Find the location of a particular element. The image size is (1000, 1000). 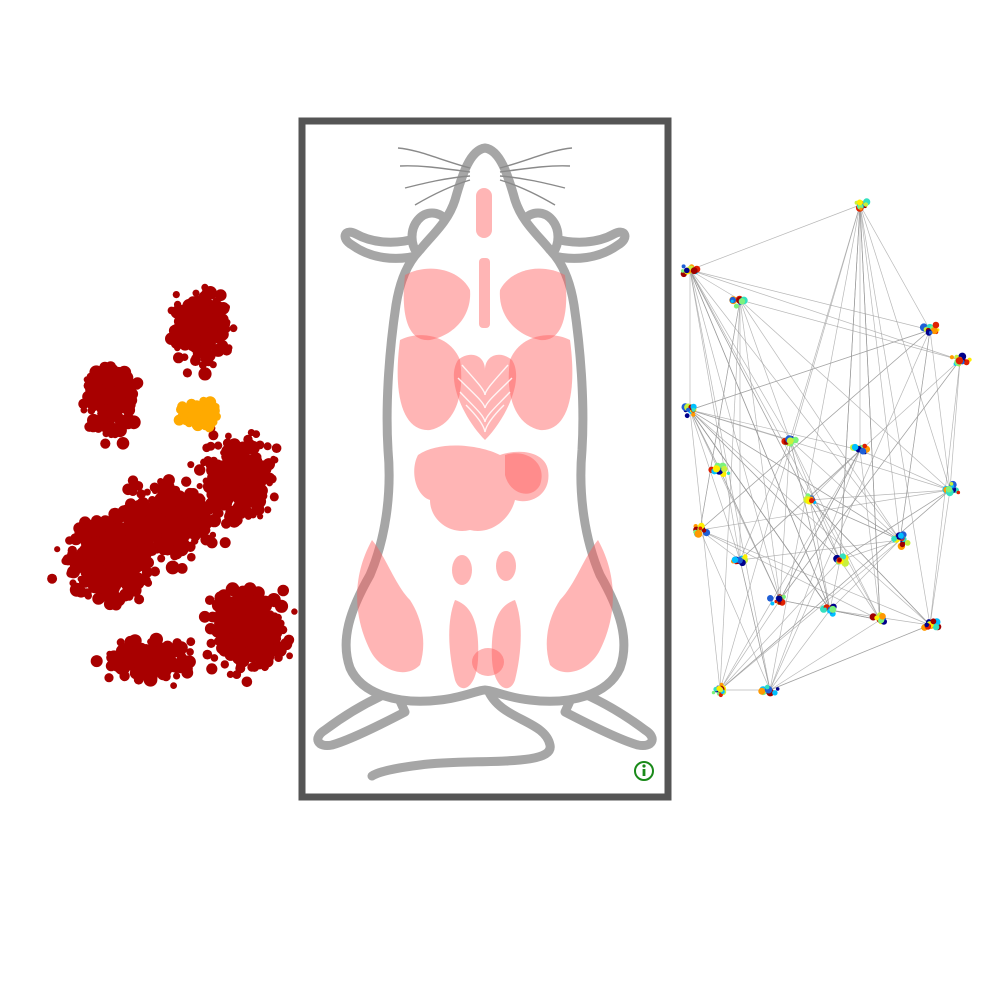

organ-stomach is located at coordinates (523, 473).